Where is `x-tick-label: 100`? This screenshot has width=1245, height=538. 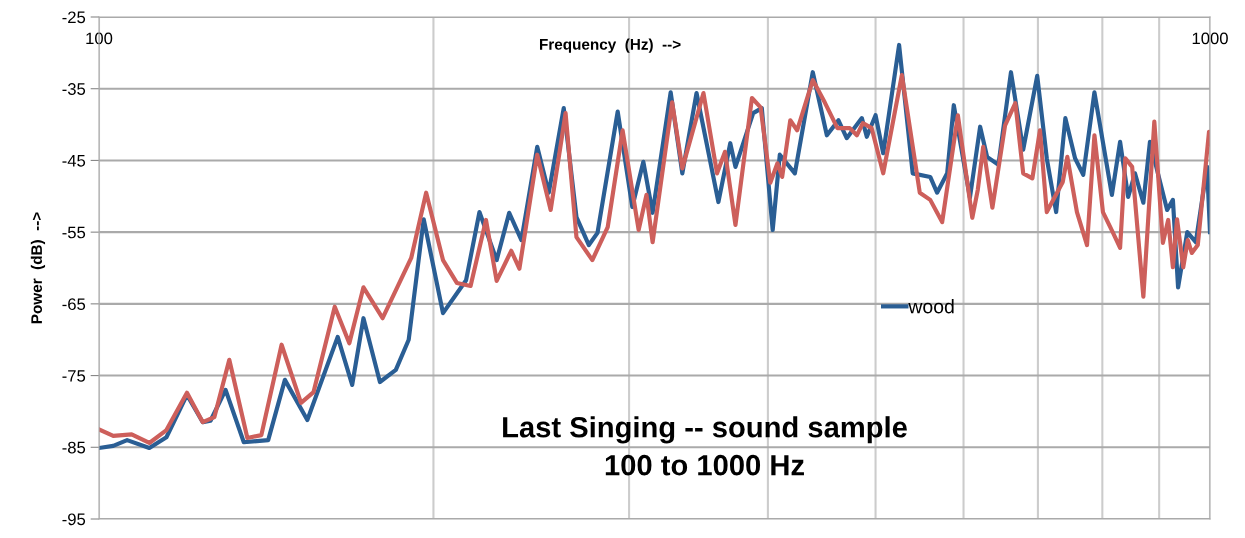 x-tick-label: 100 is located at coordinates (99, 38).